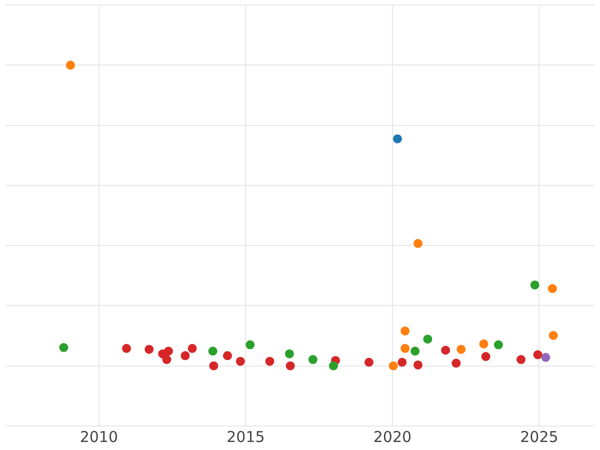  What do you see at coordinates (539, 437) in the screenshot?
I see `x-tick-label: 2025` at bounding box center [539, 437].